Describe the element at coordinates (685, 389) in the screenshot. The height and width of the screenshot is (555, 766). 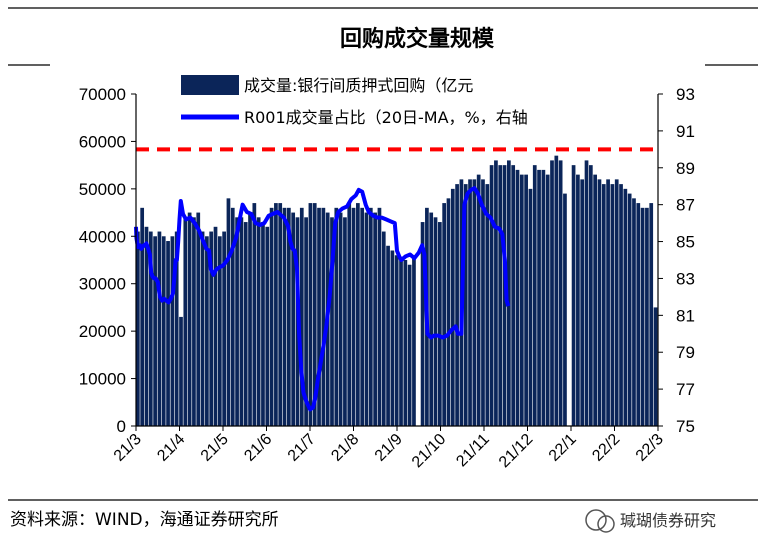
I see `right-tick-label: 77` at that location.